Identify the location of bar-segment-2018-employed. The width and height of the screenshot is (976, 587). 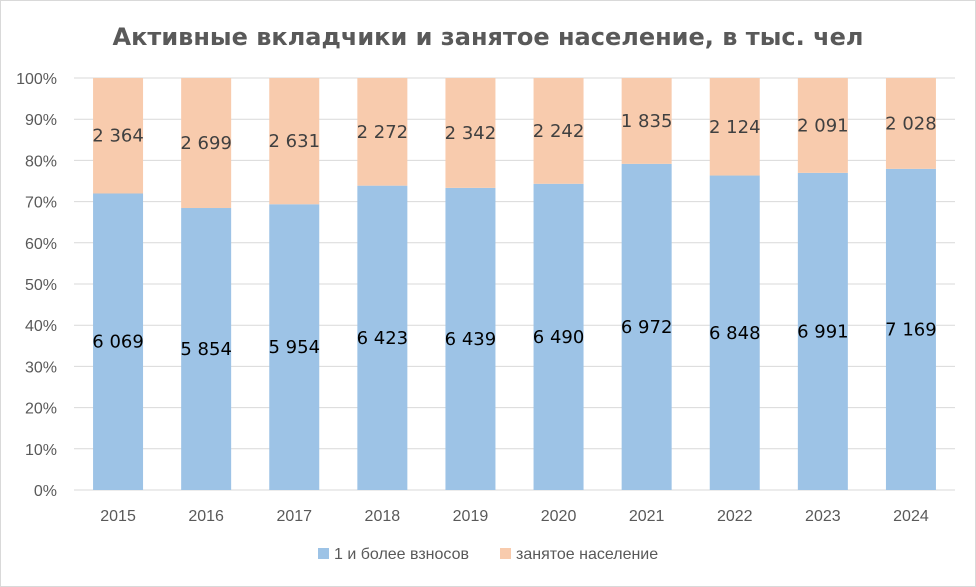
(382, 132).